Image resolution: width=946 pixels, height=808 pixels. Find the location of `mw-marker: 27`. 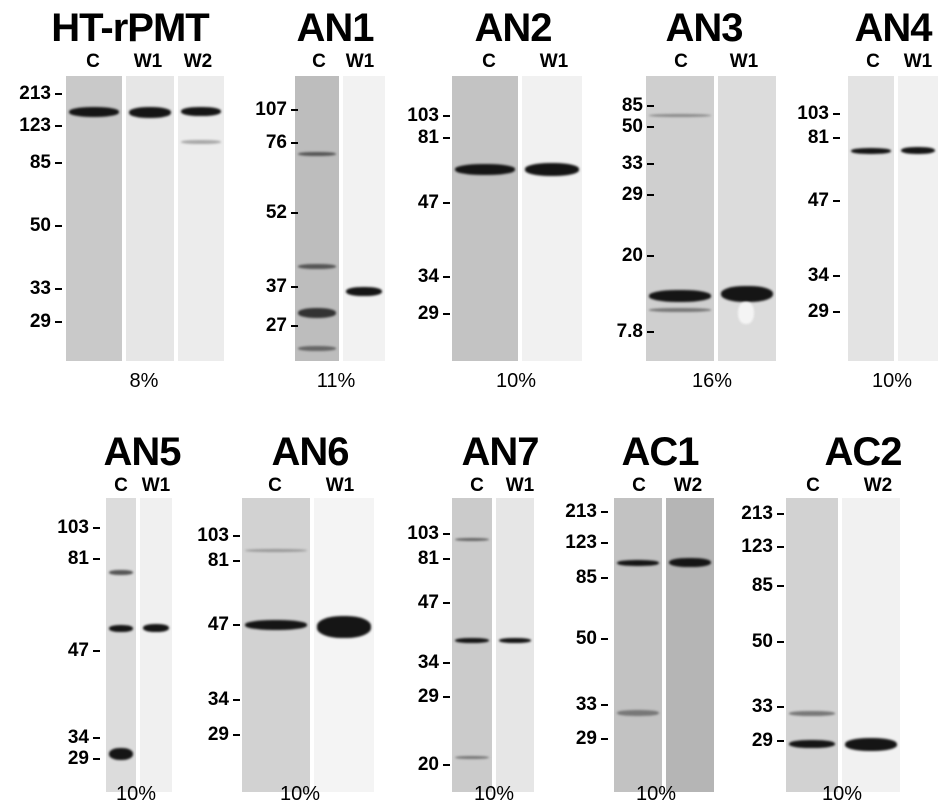

mw-marker: 27 is located at coordinates (282, 325).